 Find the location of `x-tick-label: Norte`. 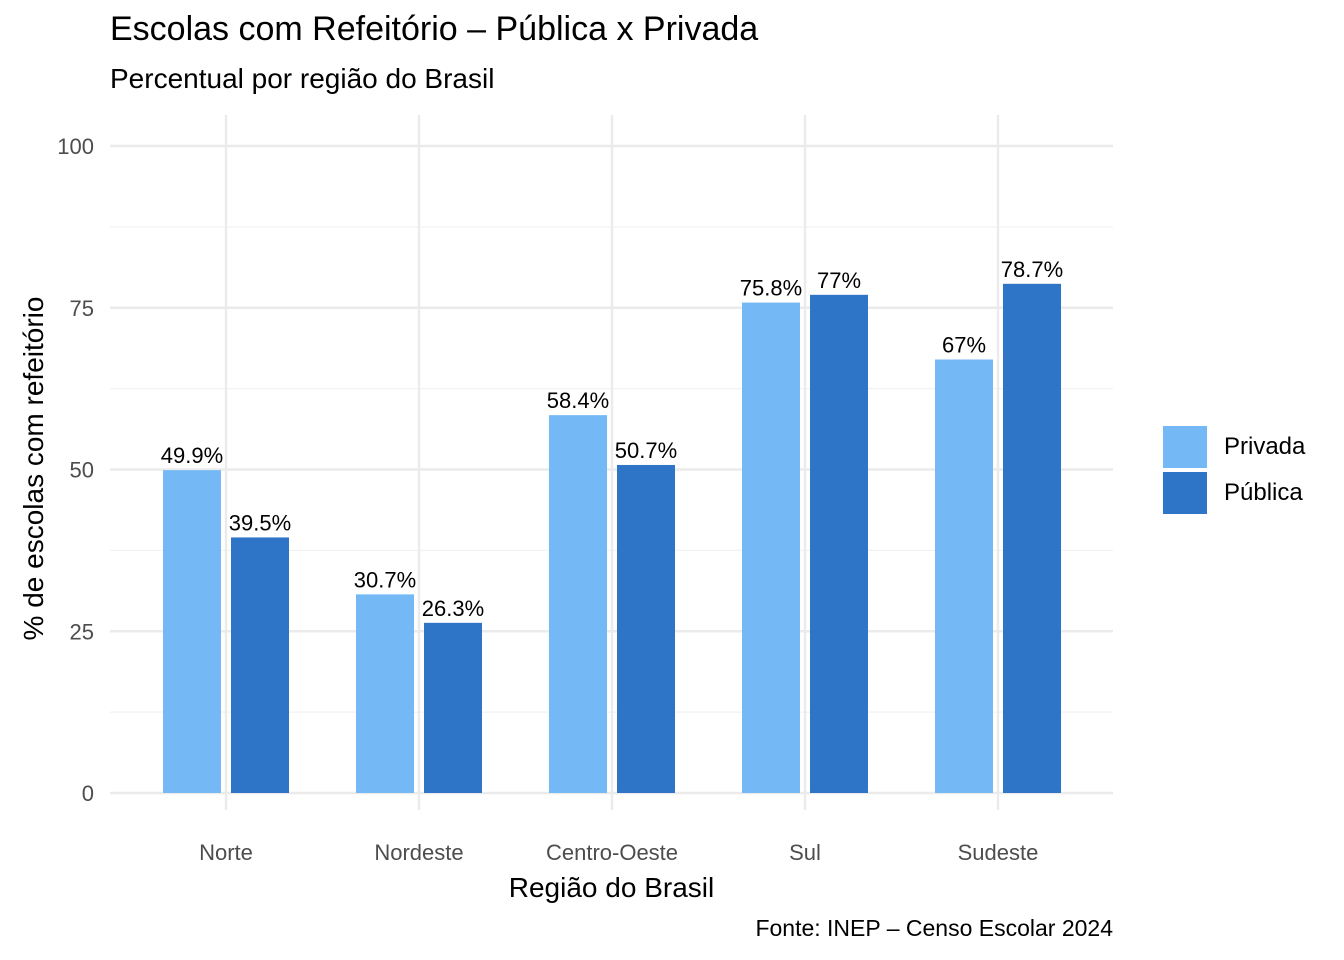

x-tick-label: Norte is located at coordinates (226, 852).